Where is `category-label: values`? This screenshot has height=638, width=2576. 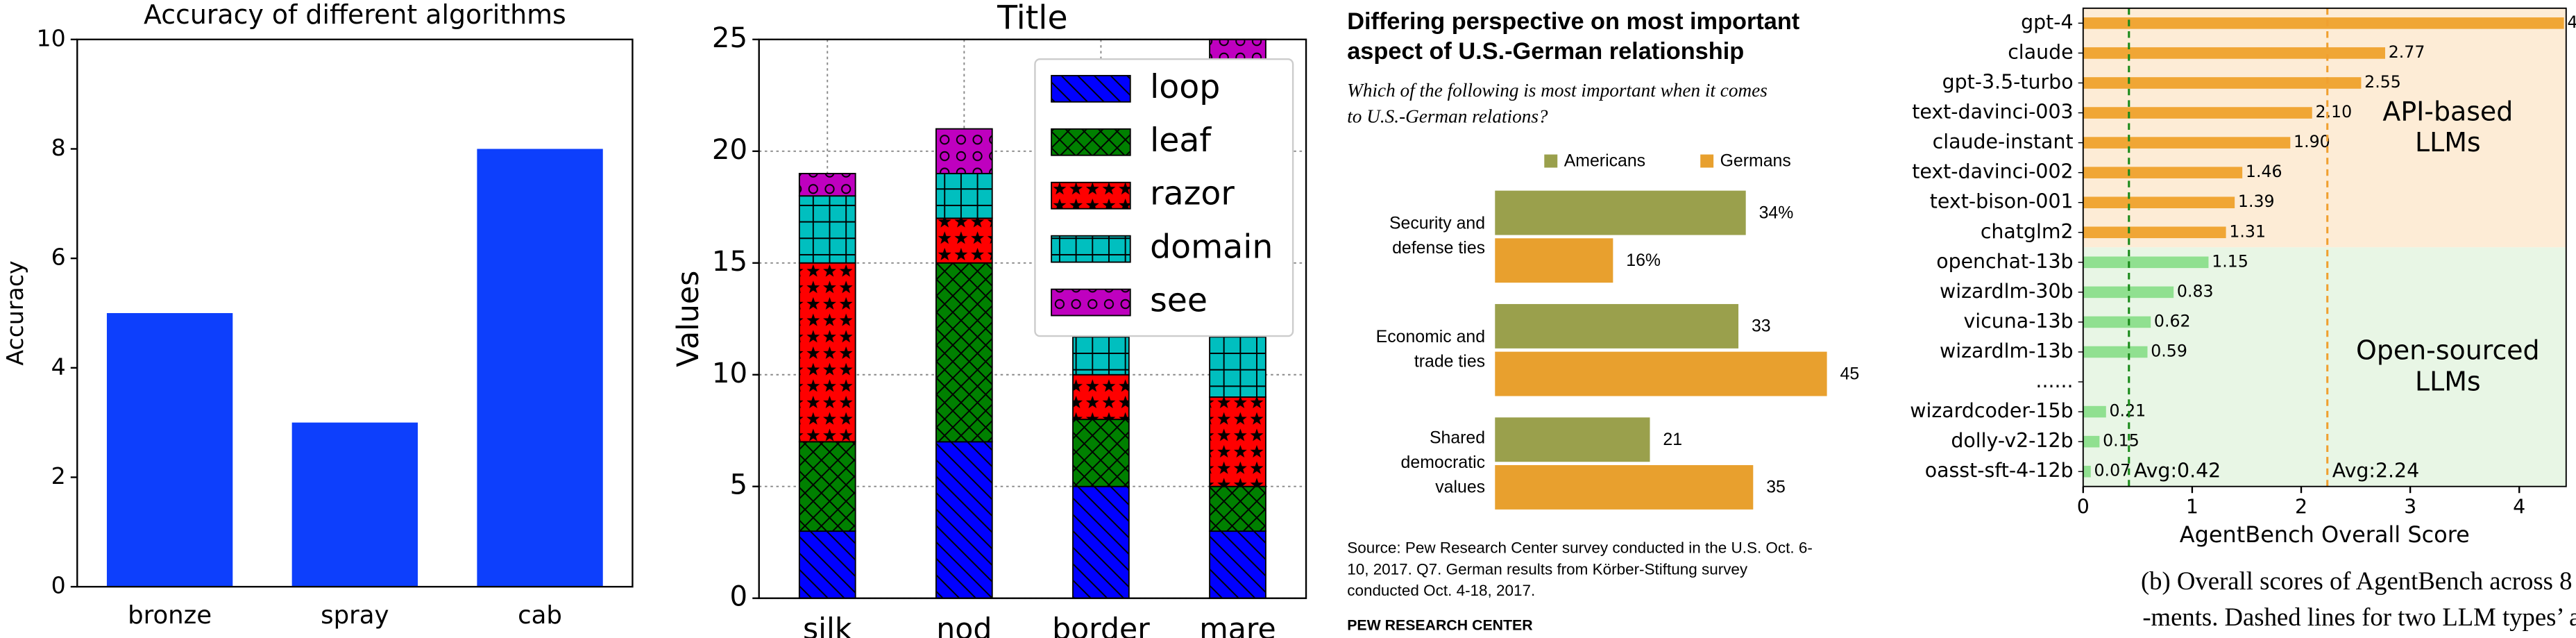 category-label: values is located at coordinates (1460, 487).